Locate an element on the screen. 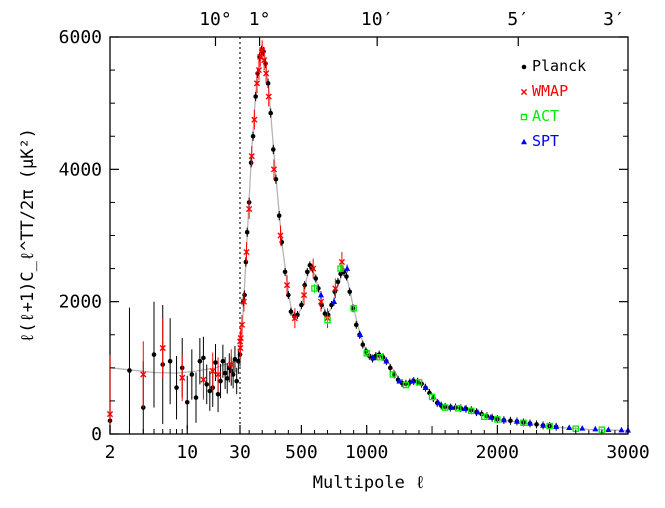 This screenshot has width=665, height=508. legend-label-act: ACT is located at coordinates (545, 116).